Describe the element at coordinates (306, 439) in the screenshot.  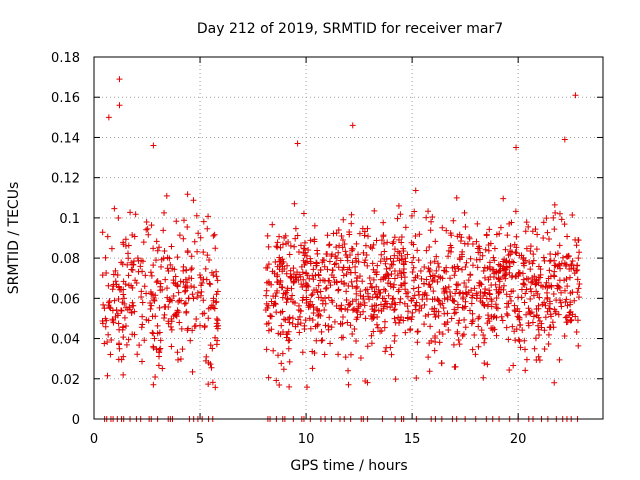
I see `x-tick-label: 10` at that location.